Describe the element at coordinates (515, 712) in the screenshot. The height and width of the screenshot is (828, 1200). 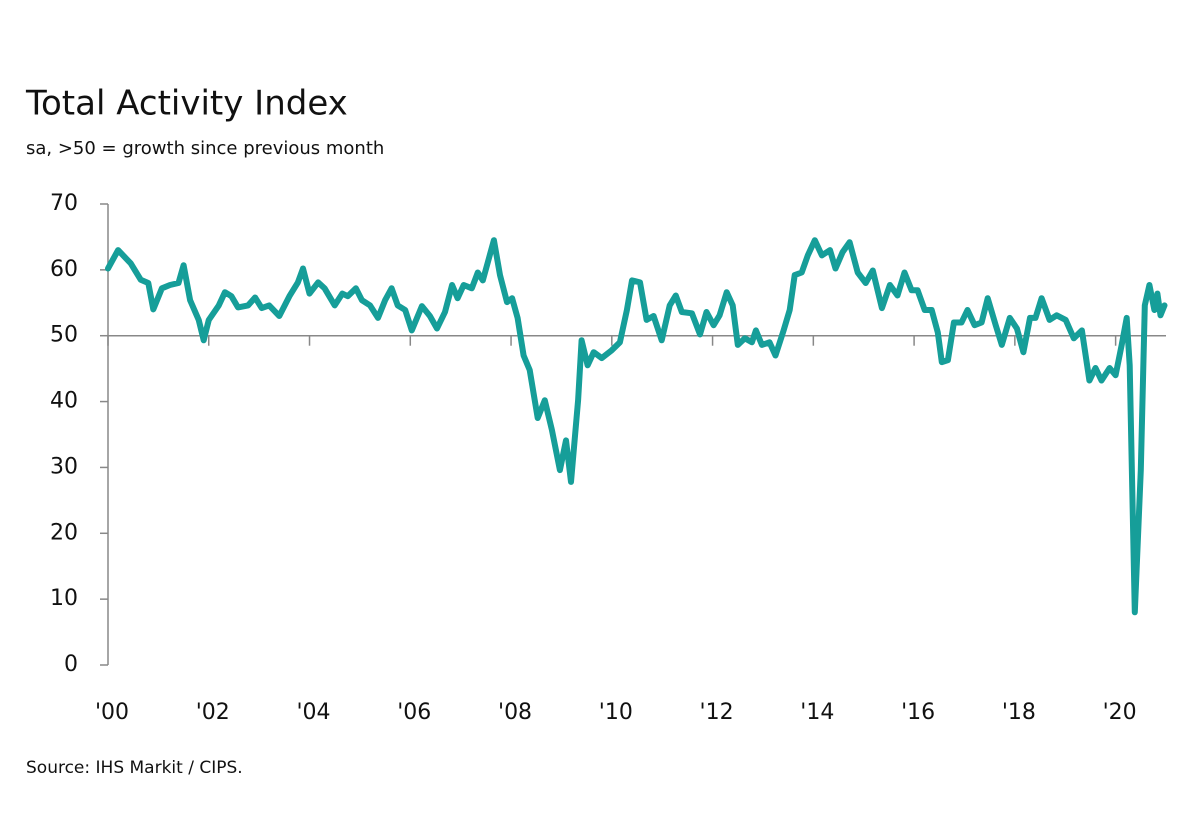
I see `x-tick-label: '08` at that location.